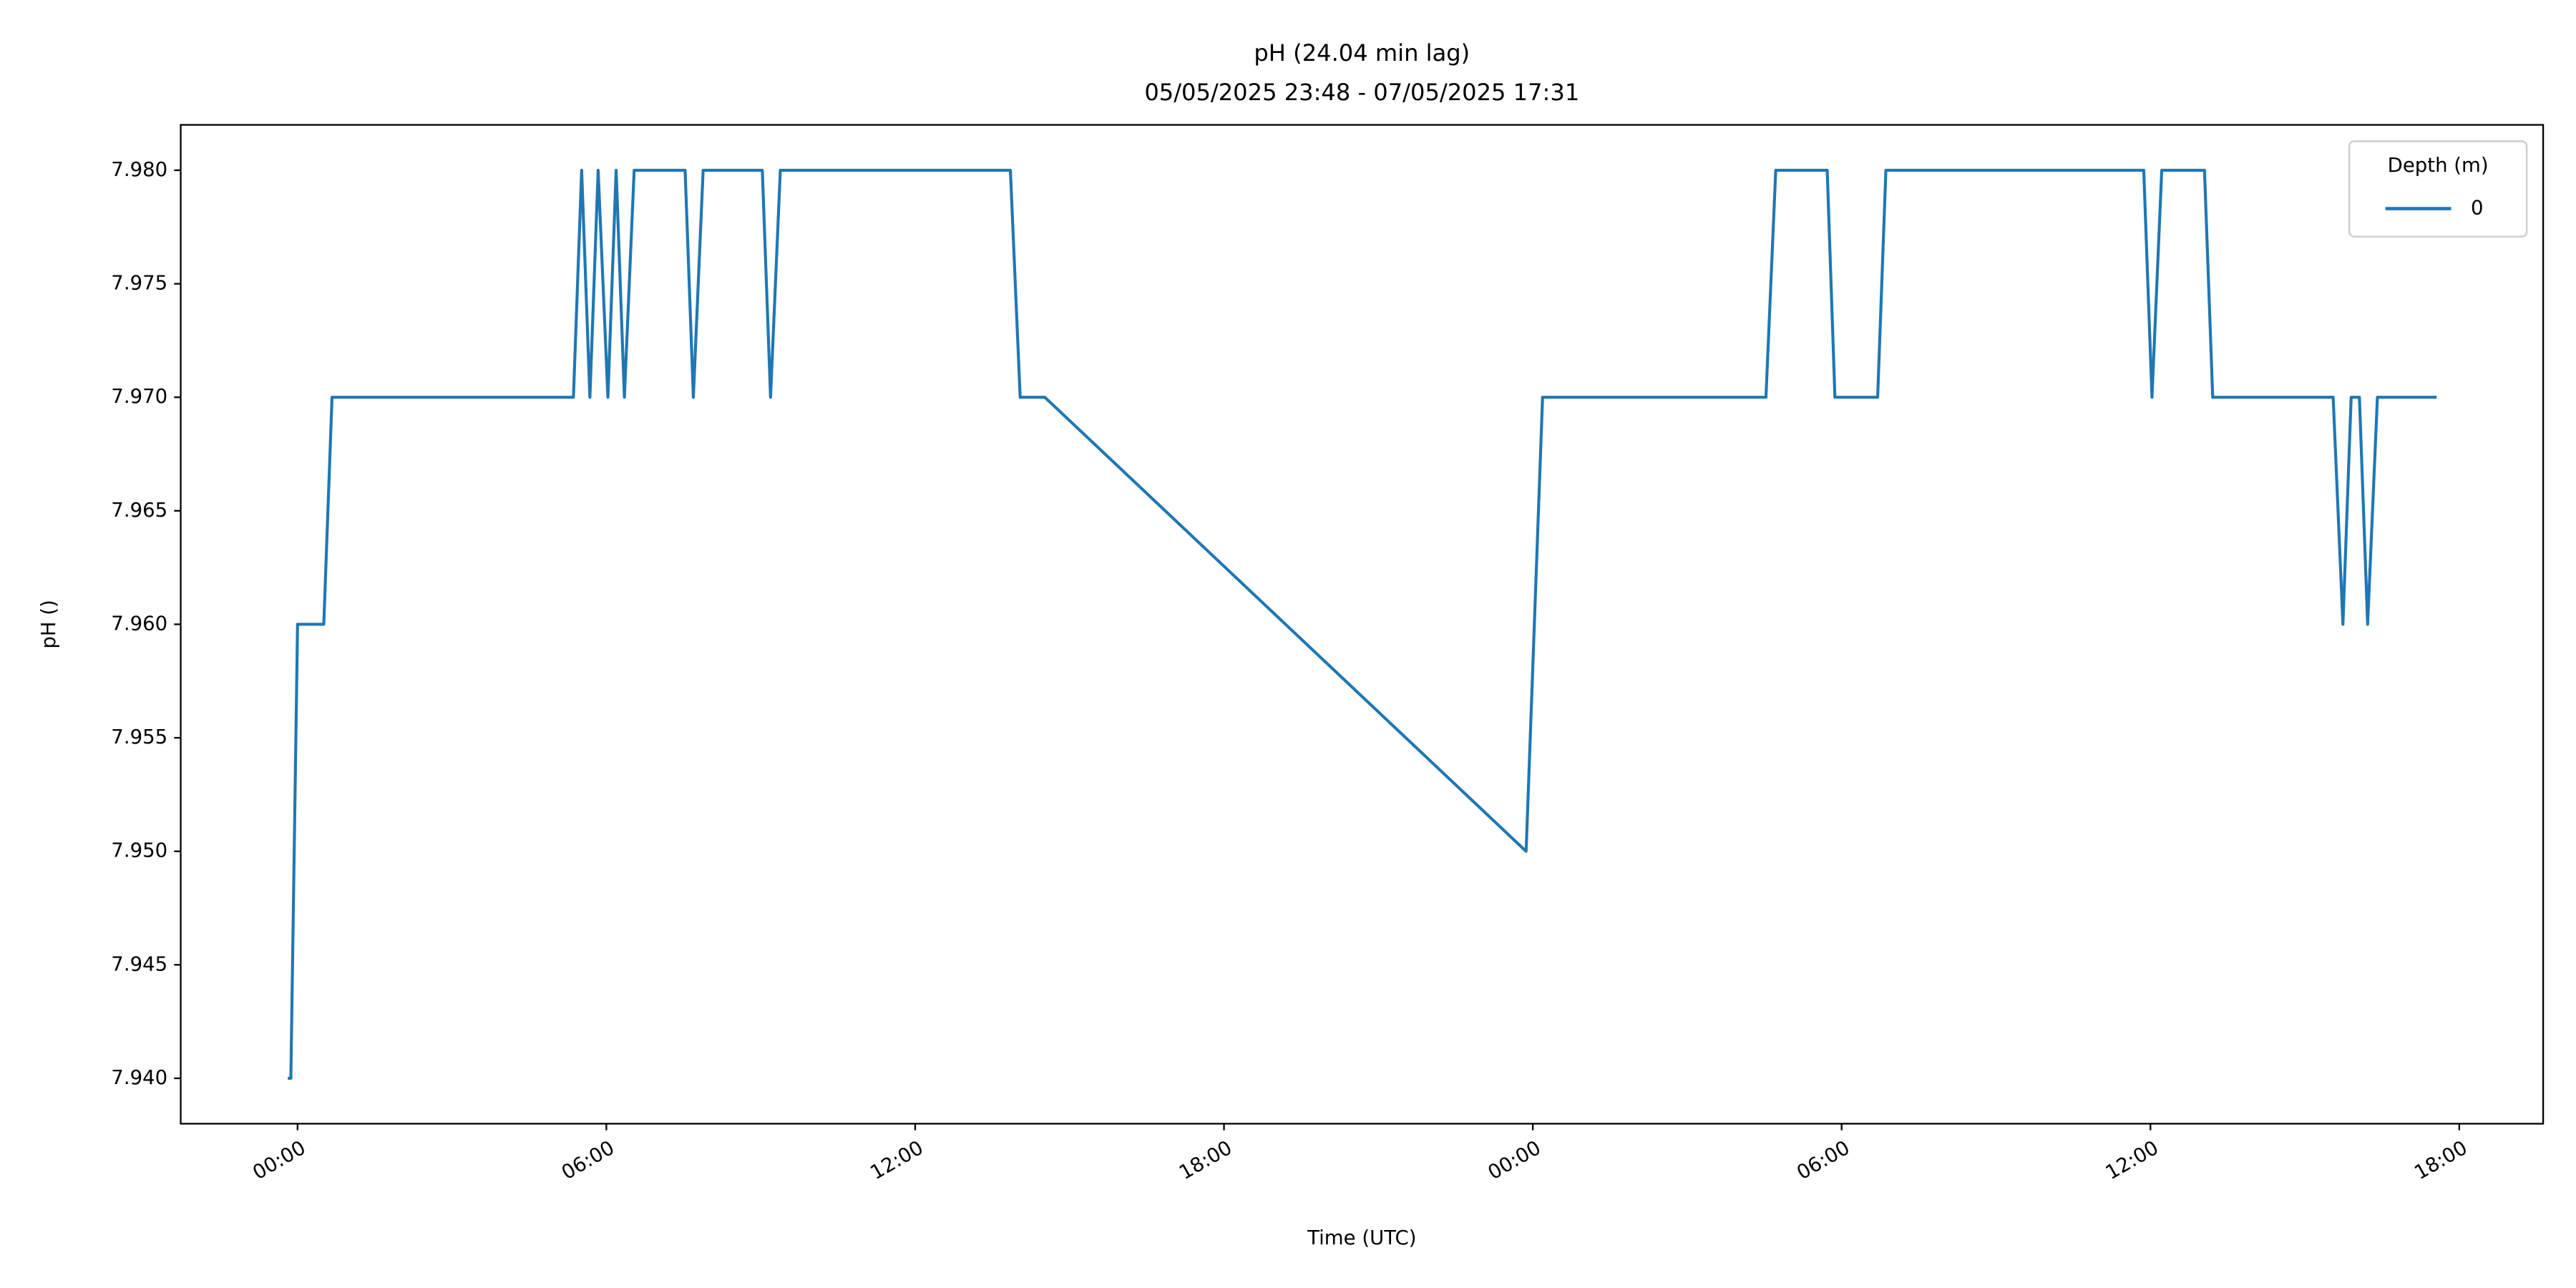  I want to click on y-tick-label: 7.960, so click(139, 623).